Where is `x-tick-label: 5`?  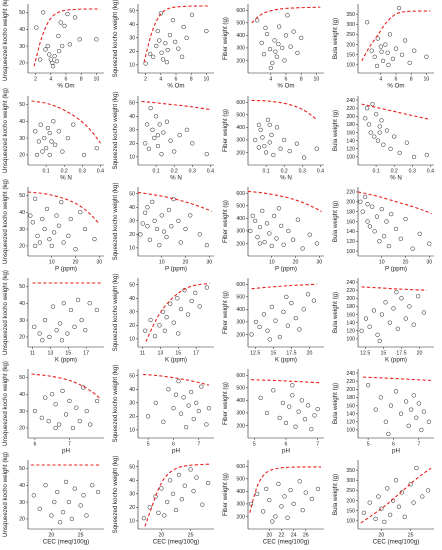 x-tick-label: 5 is located at coordinates (368, 445).